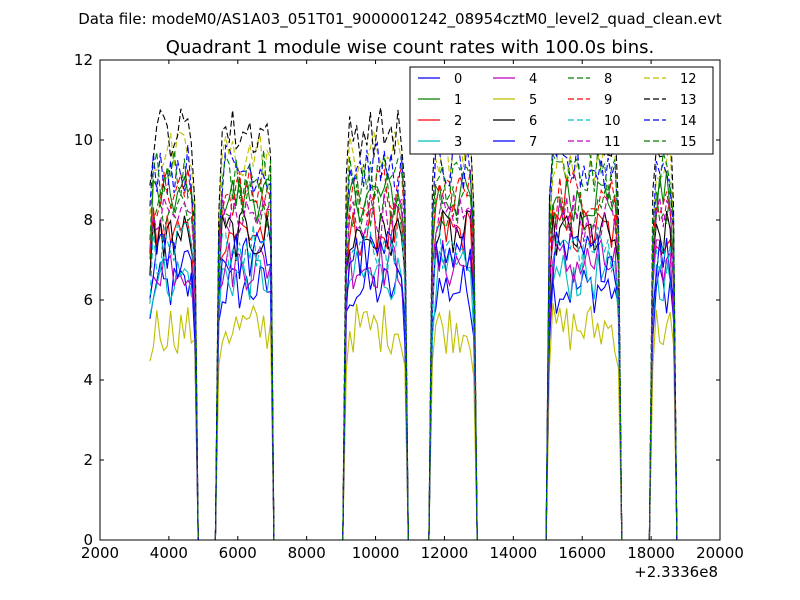 Image resolution: width=800 pixels, height=600 pixels. Describe the element at coordinates (612, 142) in the screenshot. I see `legend-label-11: 11` at that location.